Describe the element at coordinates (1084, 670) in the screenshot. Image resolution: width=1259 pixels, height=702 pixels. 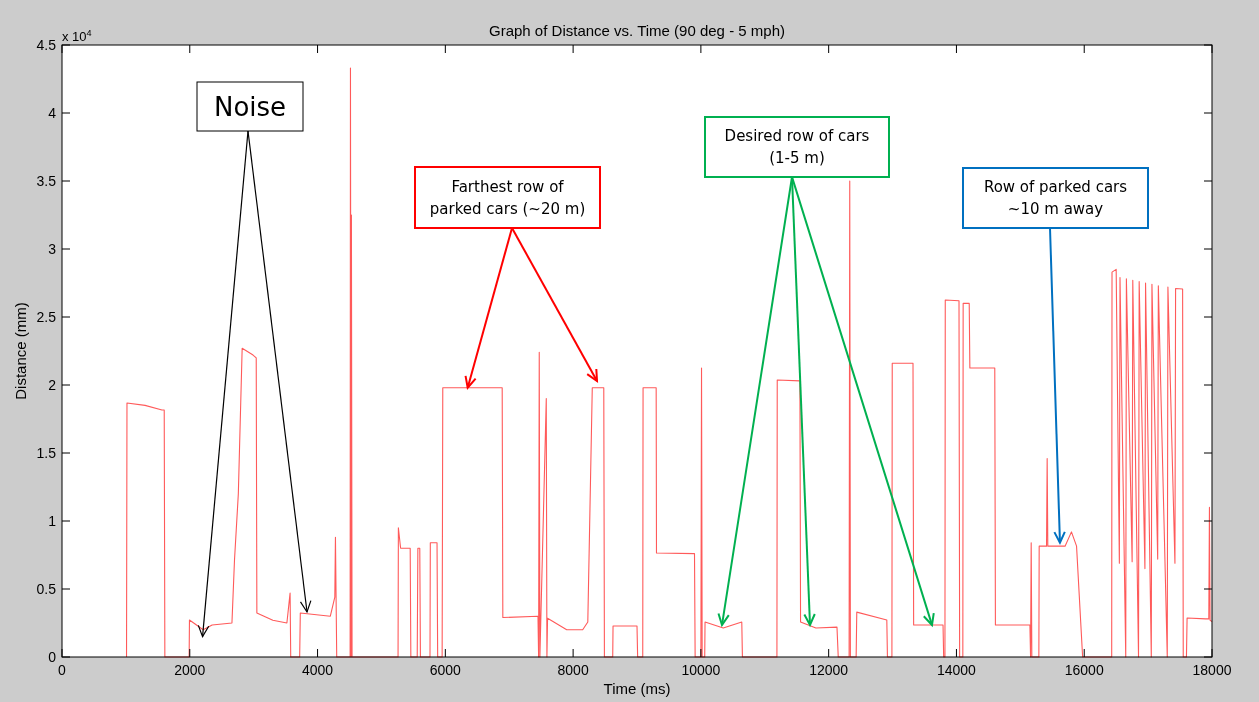
I see `x-tick-label: 16000` at that location.